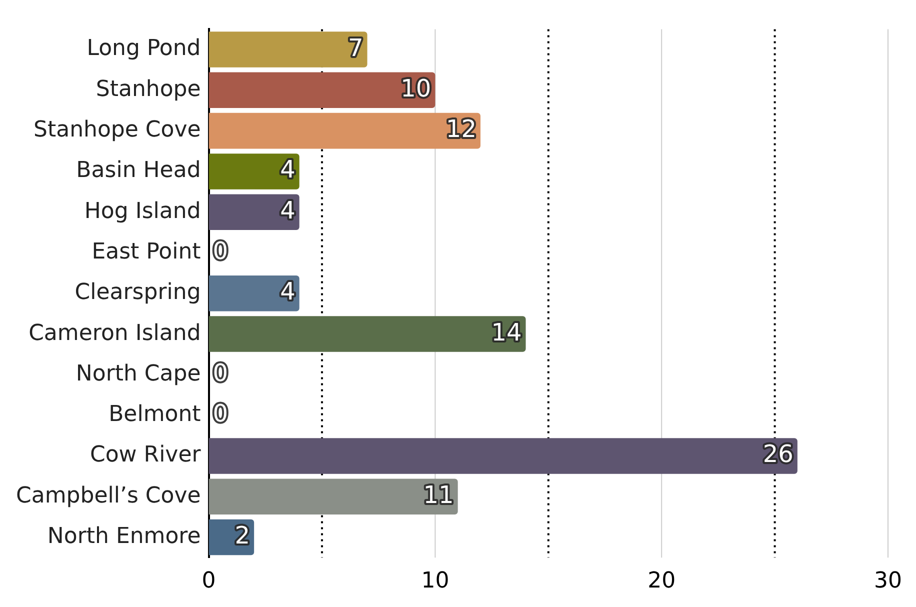  Describe the element at coordinates (662, 581) in the screenshot. I see `x-tick-label: 20` at that location.